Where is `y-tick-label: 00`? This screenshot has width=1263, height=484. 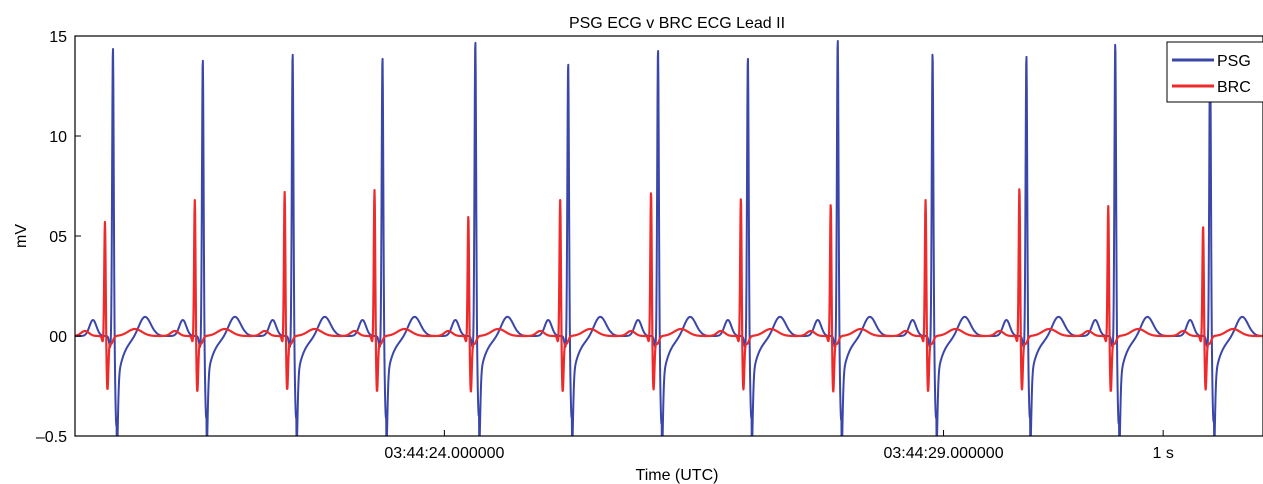
y-tick-label: 00 is located at coordinates (58, 337).